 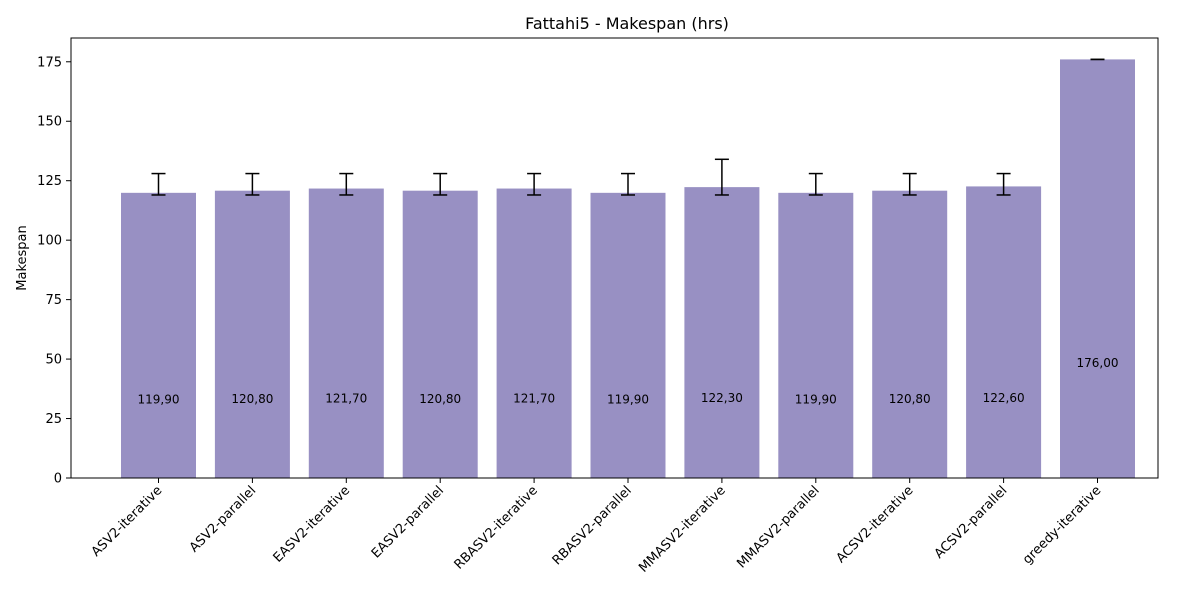 I want to click on x-tick-label: ACSV2-iterative, so click(x=875, y=524).